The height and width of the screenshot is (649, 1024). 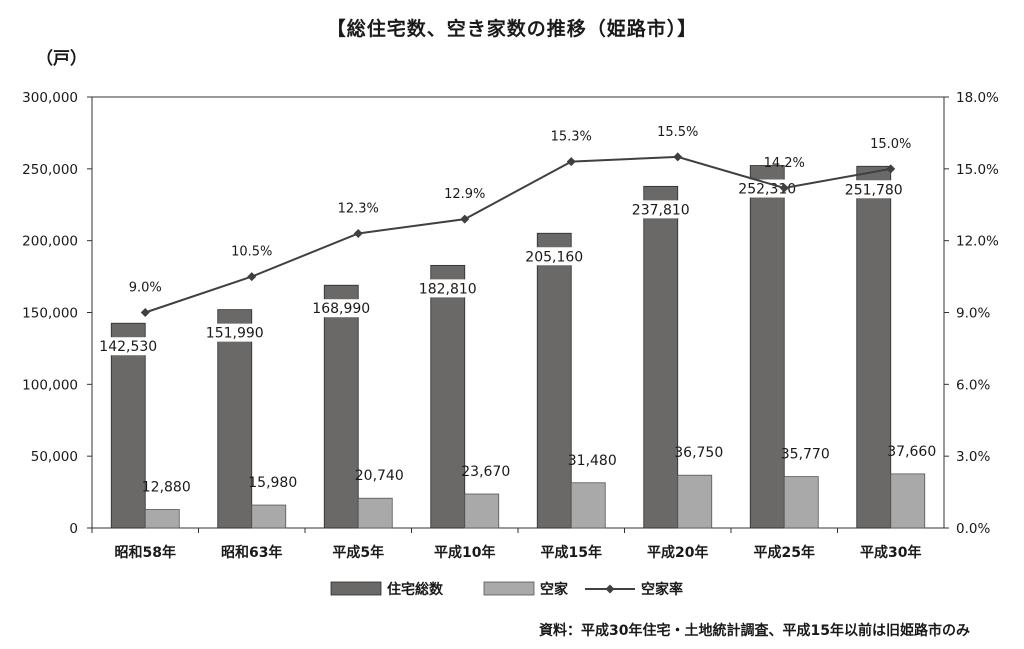 I want to click on left-axis-tick-label: 200,000, so click(x=50, y=242).